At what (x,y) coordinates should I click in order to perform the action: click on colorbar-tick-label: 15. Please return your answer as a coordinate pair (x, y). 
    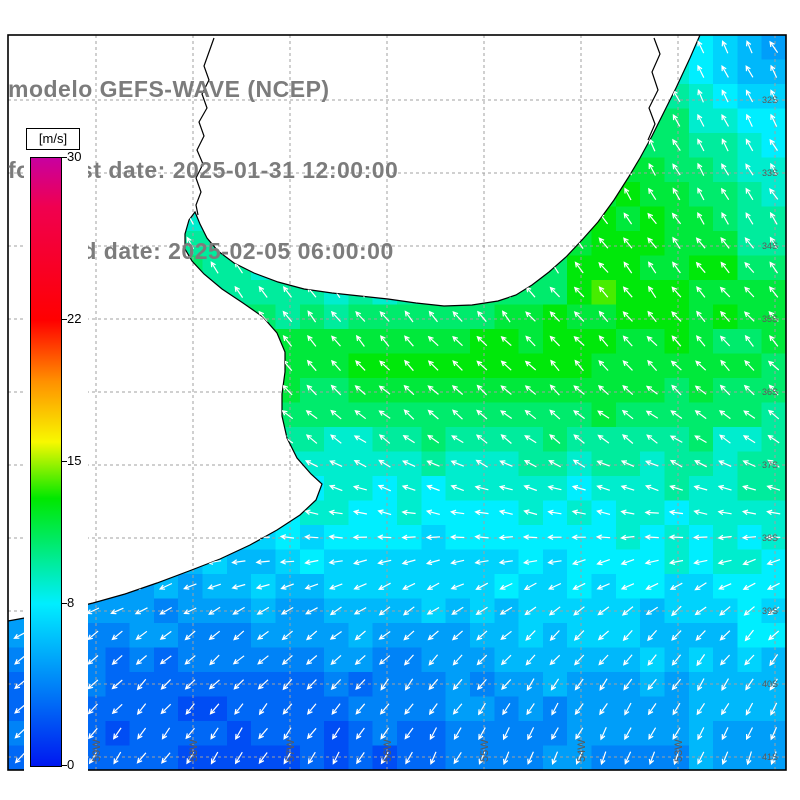
    Looking at the image, I should click on (74, 460).